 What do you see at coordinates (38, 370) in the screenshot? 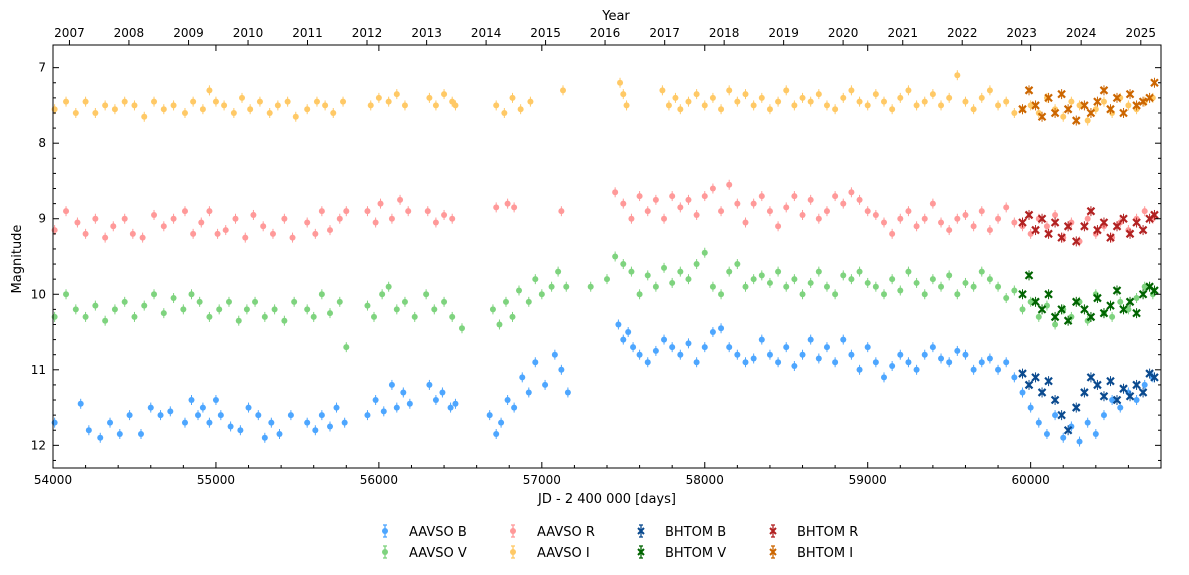
I see `y-tick-label: 11` at bounding box center [38, 370].